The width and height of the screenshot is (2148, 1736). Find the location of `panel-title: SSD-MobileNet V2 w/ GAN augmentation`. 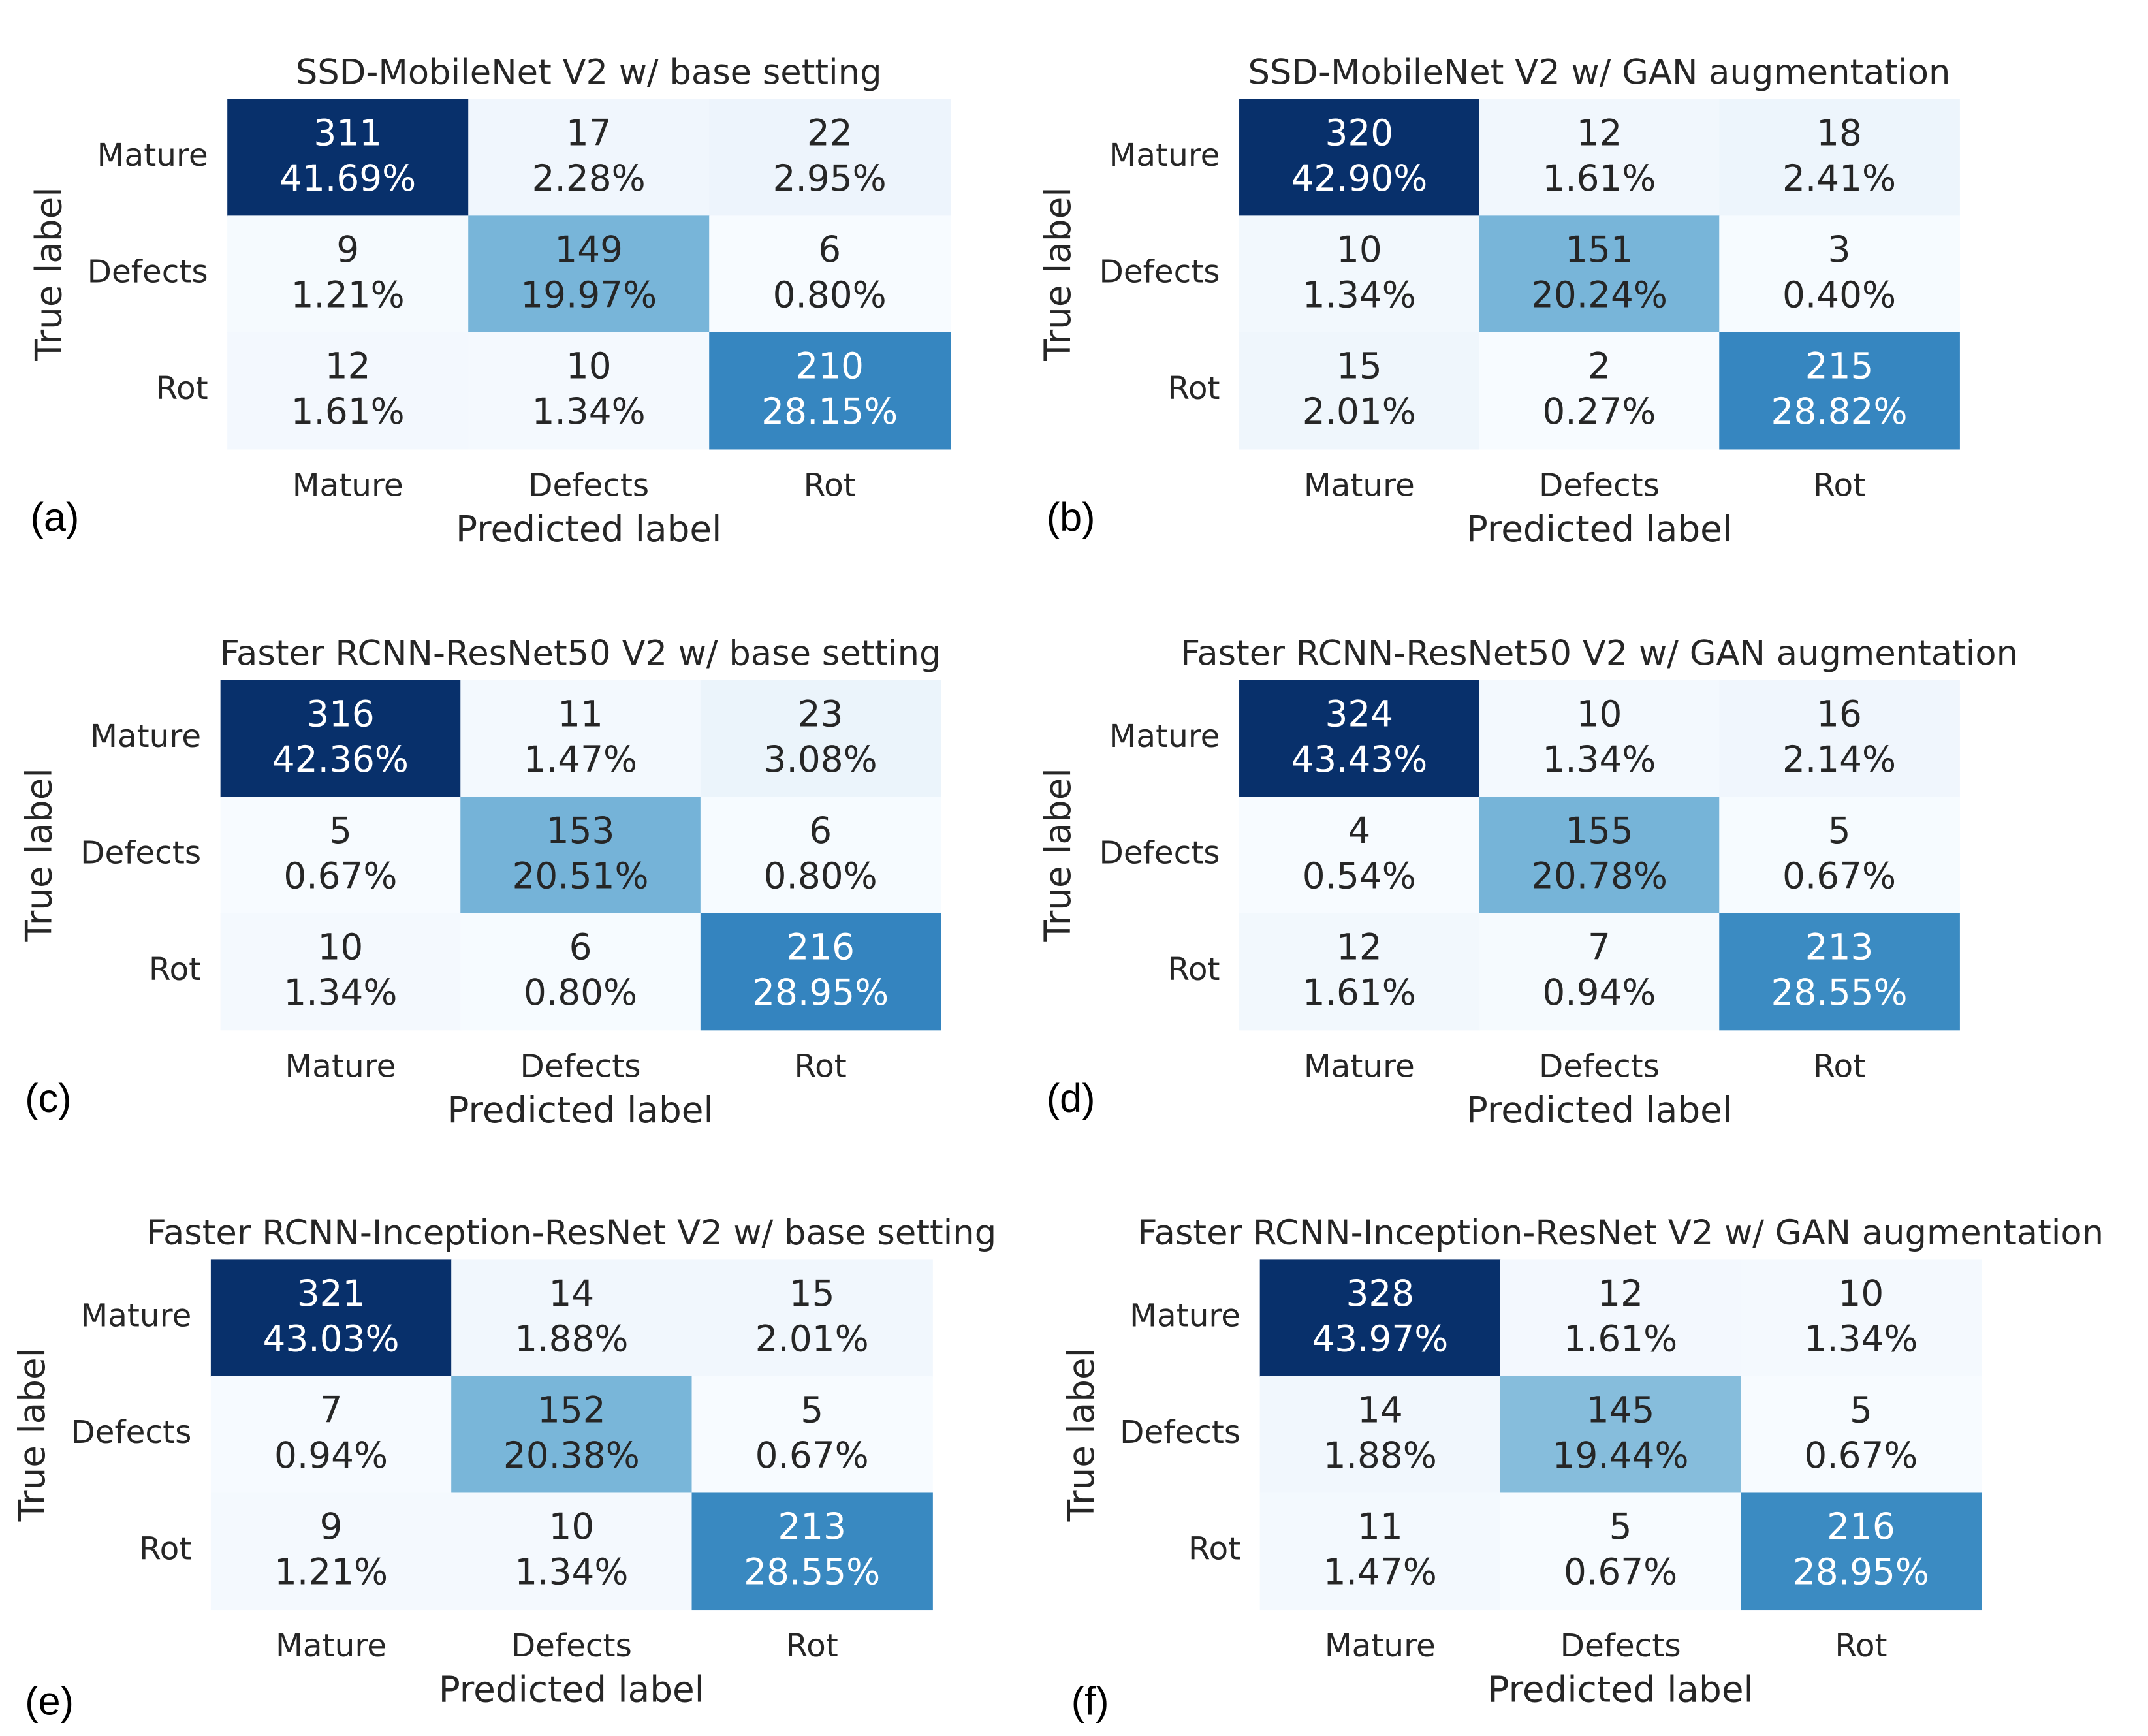

panel-title: SSD-MobileNet V2 w/ GAN augmentation is located at coordinates (1599, 73).